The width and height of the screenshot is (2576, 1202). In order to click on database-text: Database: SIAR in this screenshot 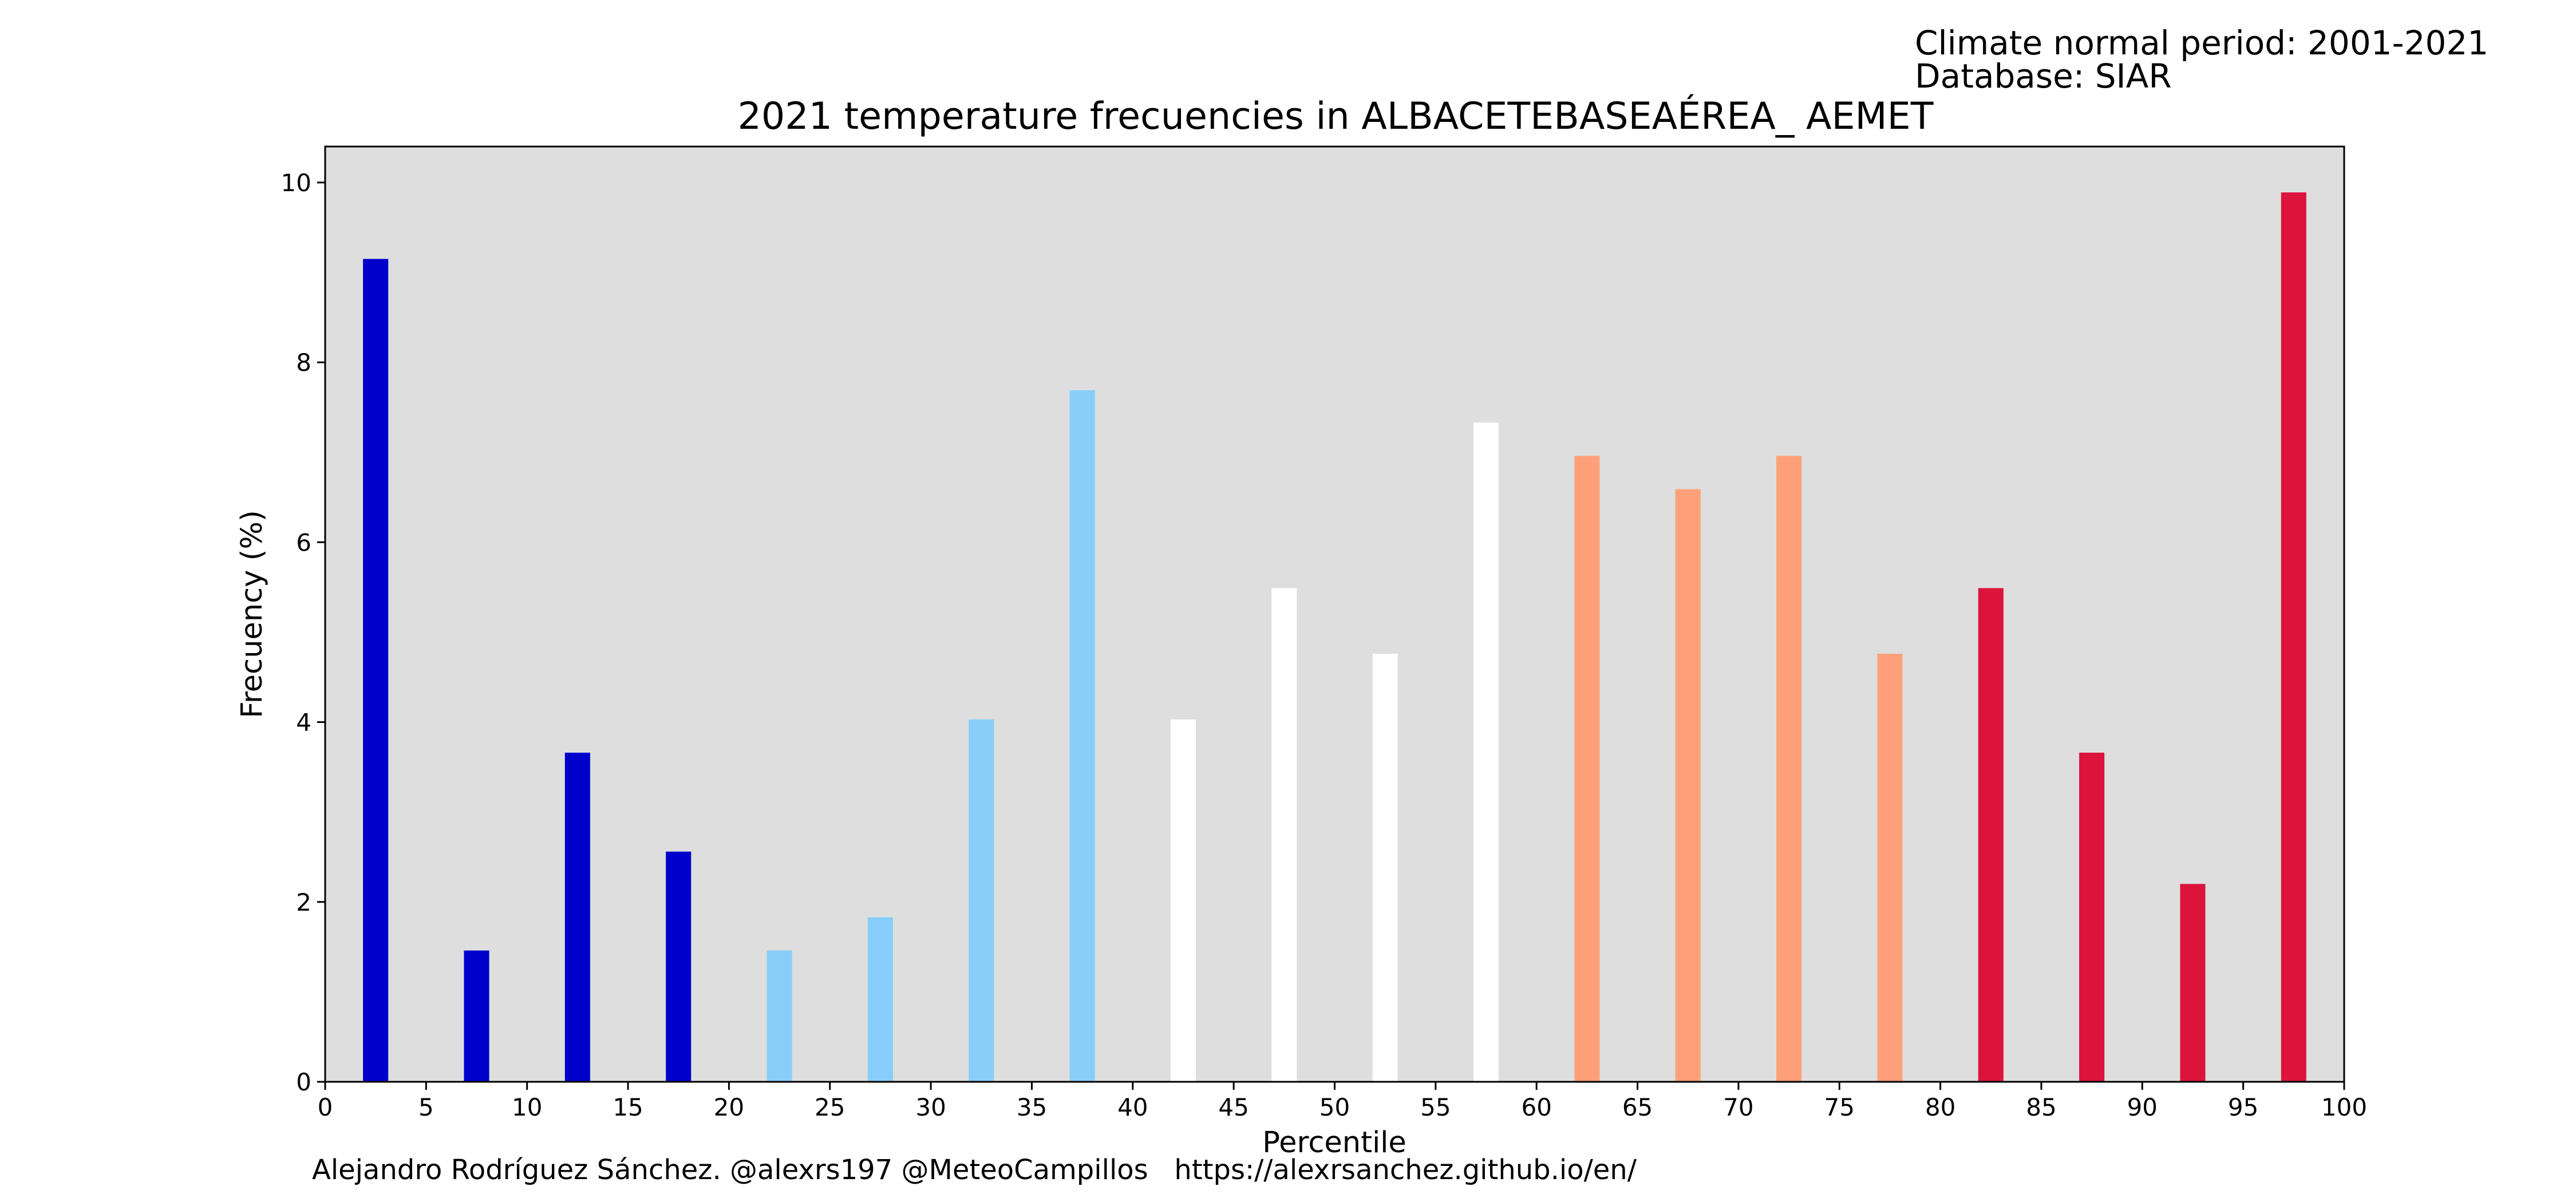, I will do `click(2043, 77)`.